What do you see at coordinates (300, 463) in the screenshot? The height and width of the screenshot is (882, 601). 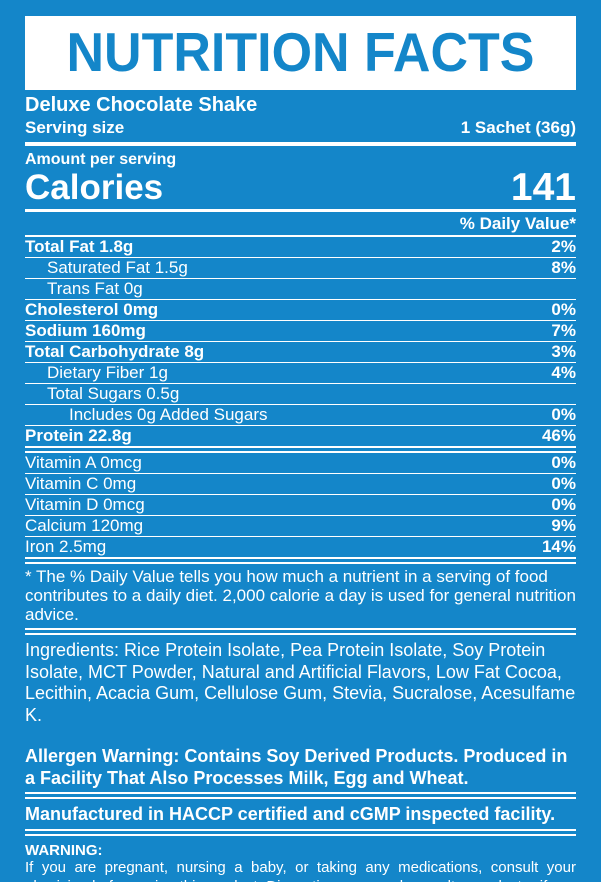 I see `nutrient-row: Vitamin A 0mcg 0%` at bounding box center [300, 463].